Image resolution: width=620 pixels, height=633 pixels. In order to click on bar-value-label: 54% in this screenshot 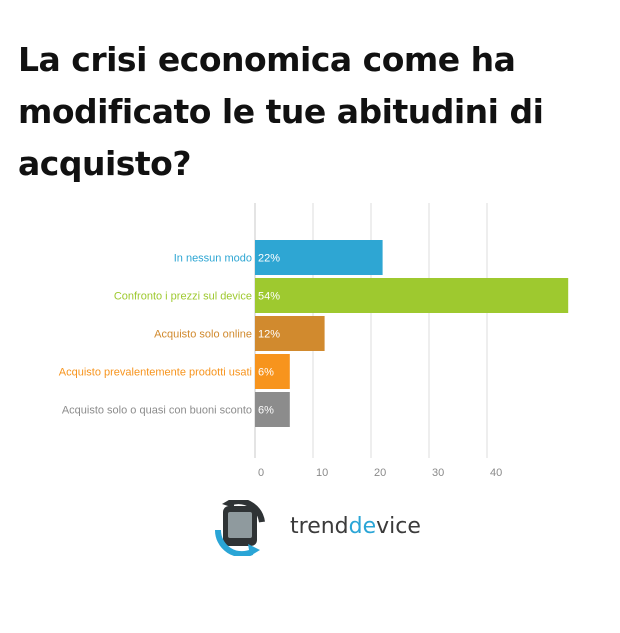, I will do `click(269, 297)`.